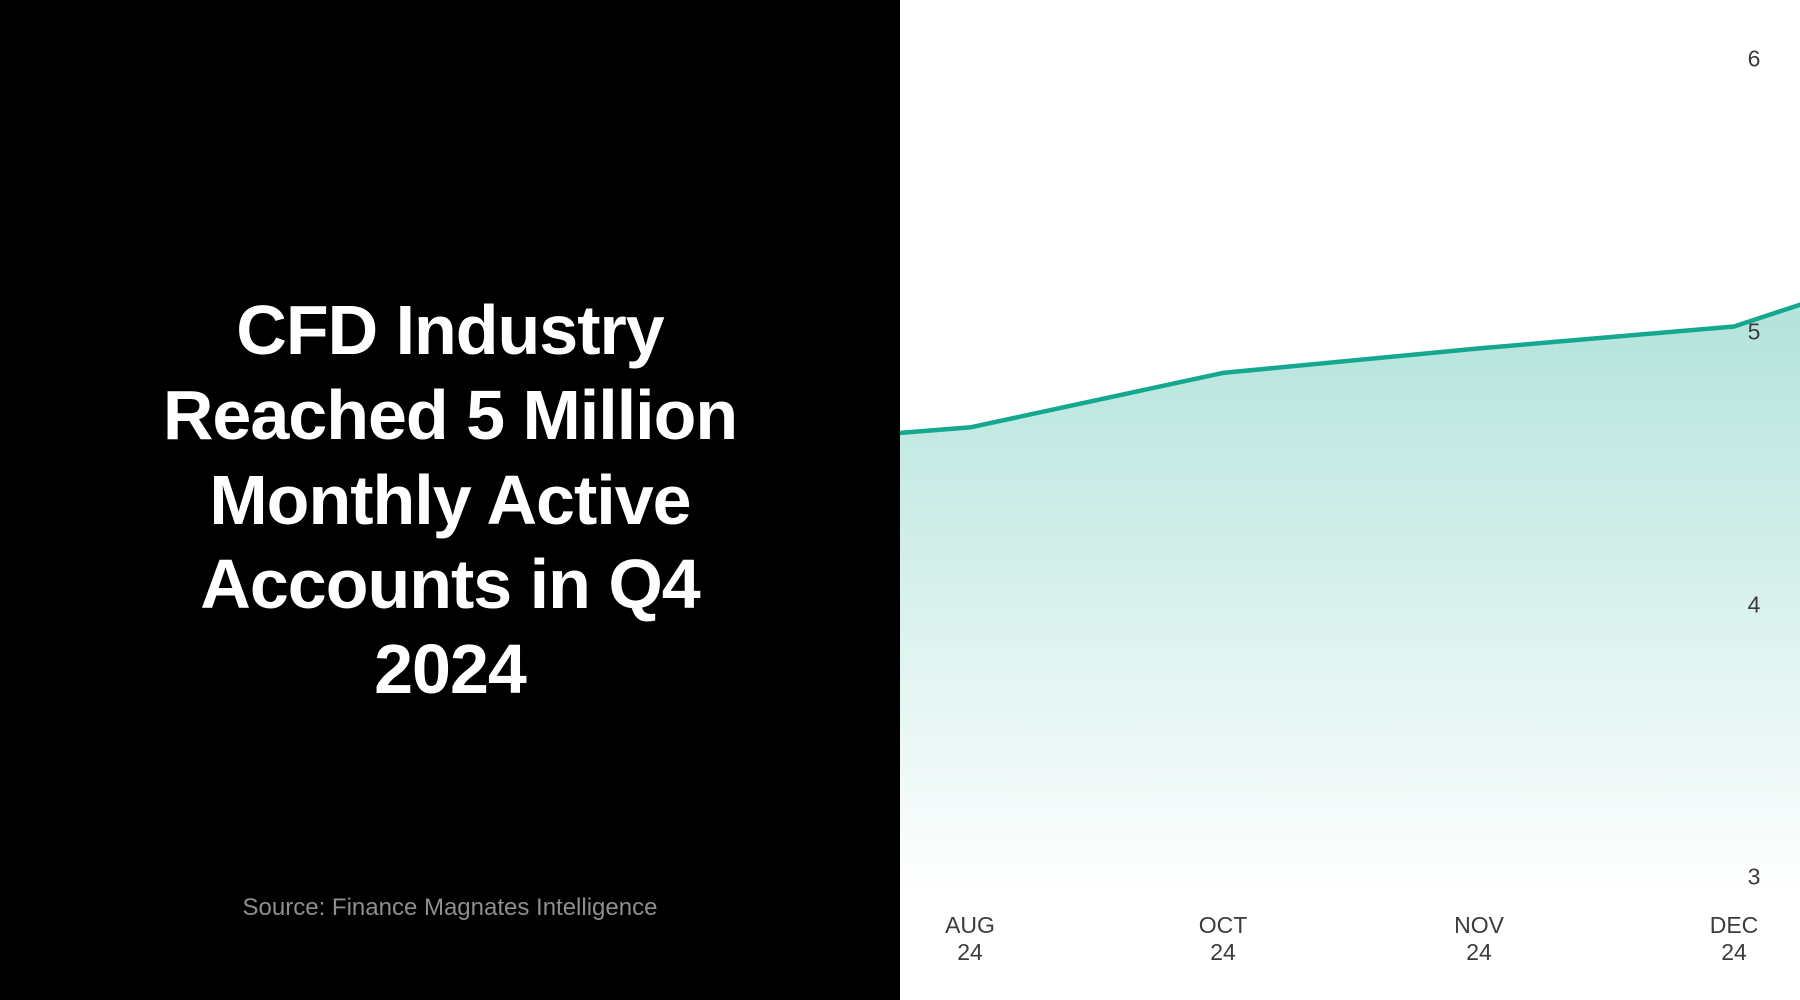  I want to click on x-tick-label: NOV 24, so click(1479, 938).